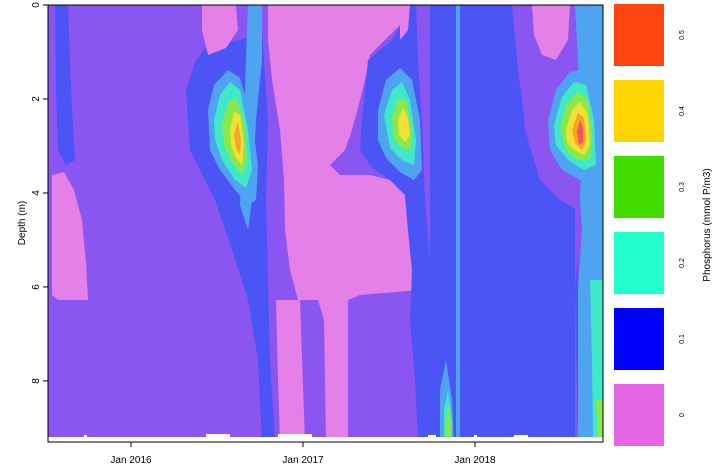  Describe the element at coordinates (36, 287) in the screenshot. I see `y-tick-label: 6` at that location.